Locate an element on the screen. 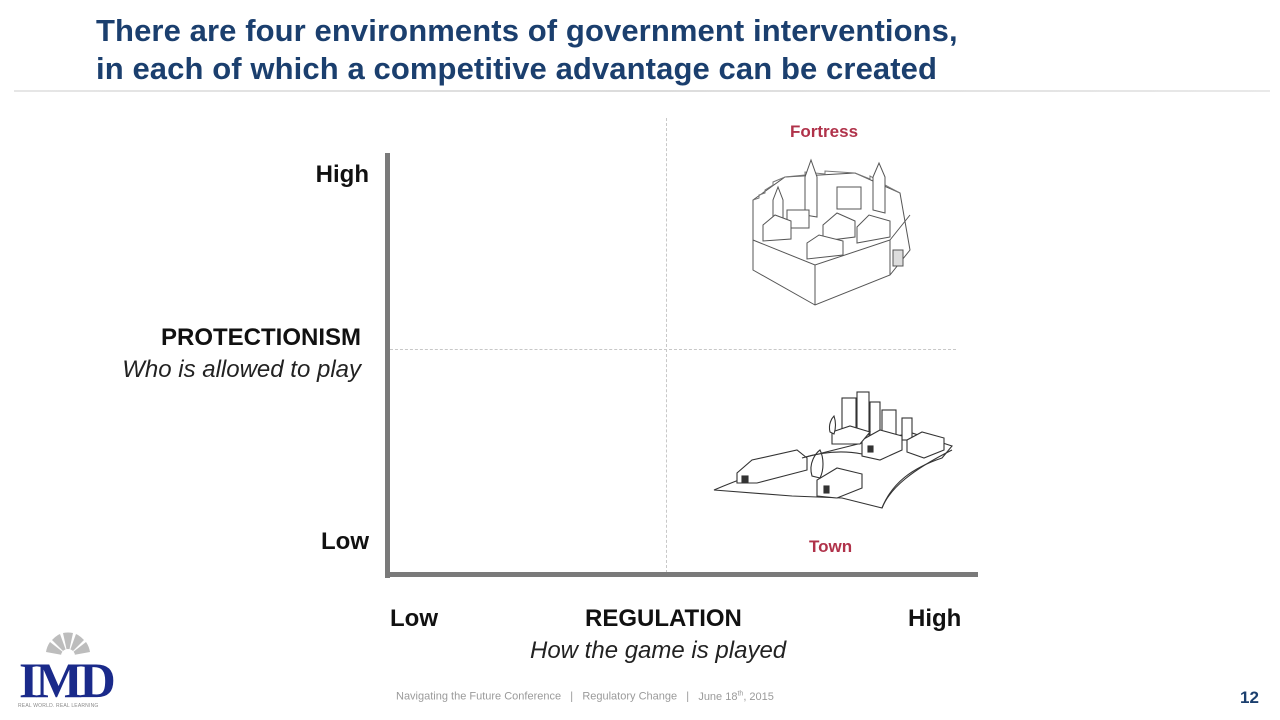 The image size is (1280, 720). footer-date-suffix: th is located at coordinates (740, 693).